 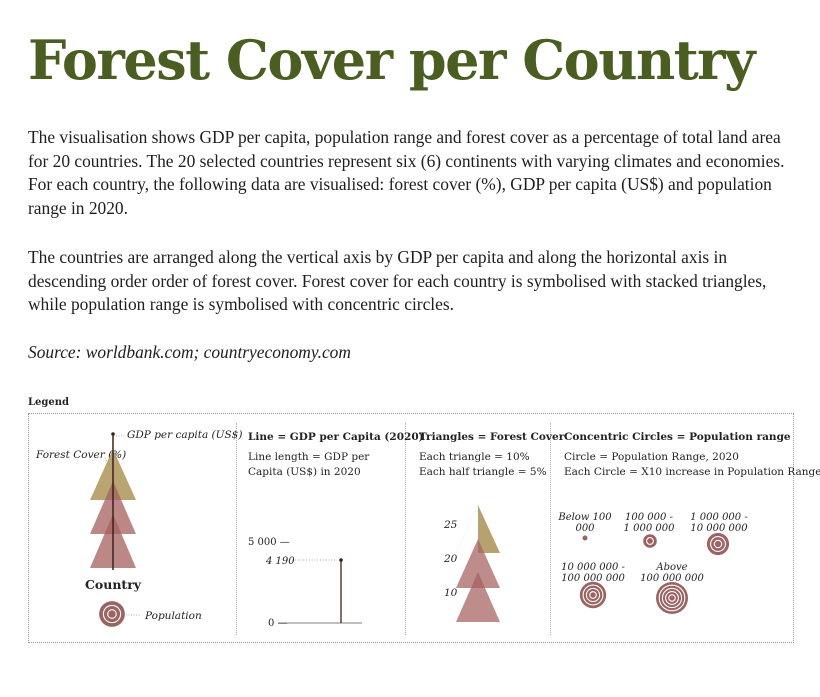 What do you see at coordinates (49, 402) in the screenshot?
I see `legend-title: Legend` at bounding box center [49, 402].